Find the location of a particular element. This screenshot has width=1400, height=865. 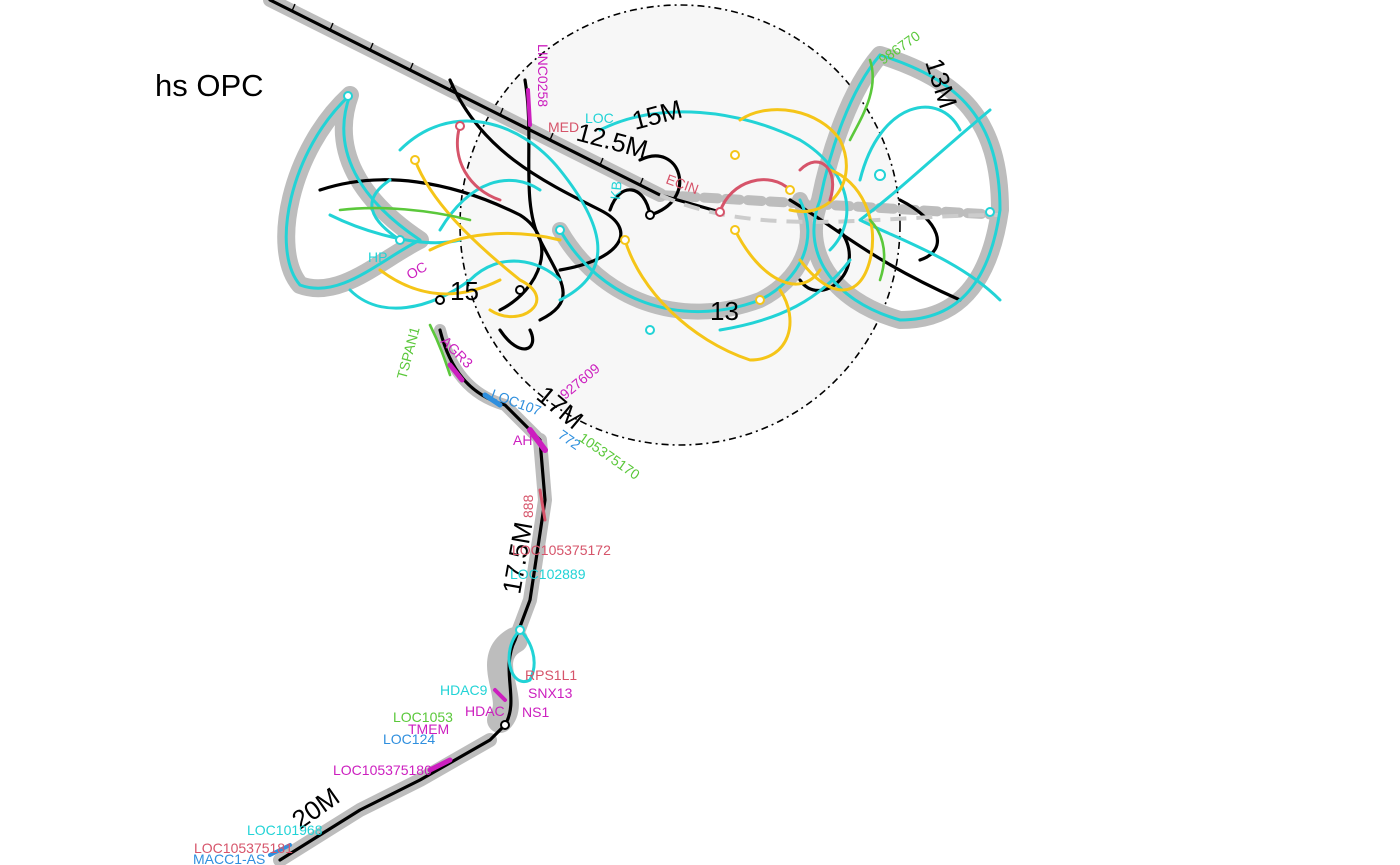

gene-label: LINC0258 is located at coordinates (543, 75).